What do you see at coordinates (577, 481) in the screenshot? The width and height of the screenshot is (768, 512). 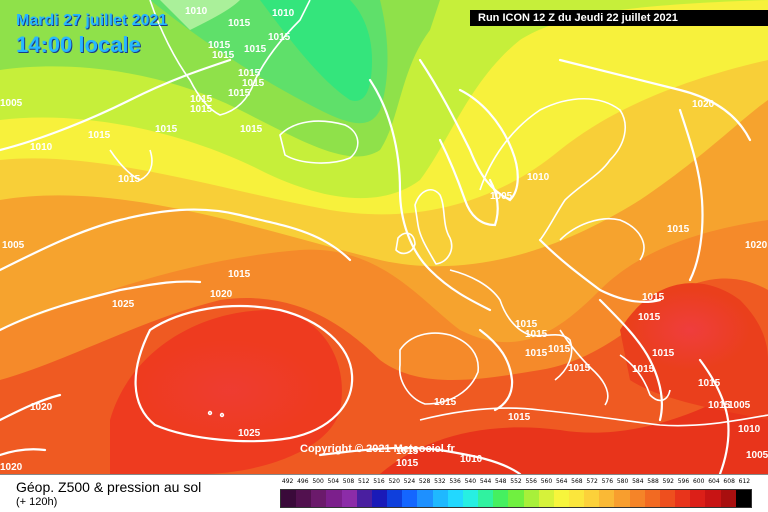 I see `color-scale-label: 568` at bounding box center [577, 481].